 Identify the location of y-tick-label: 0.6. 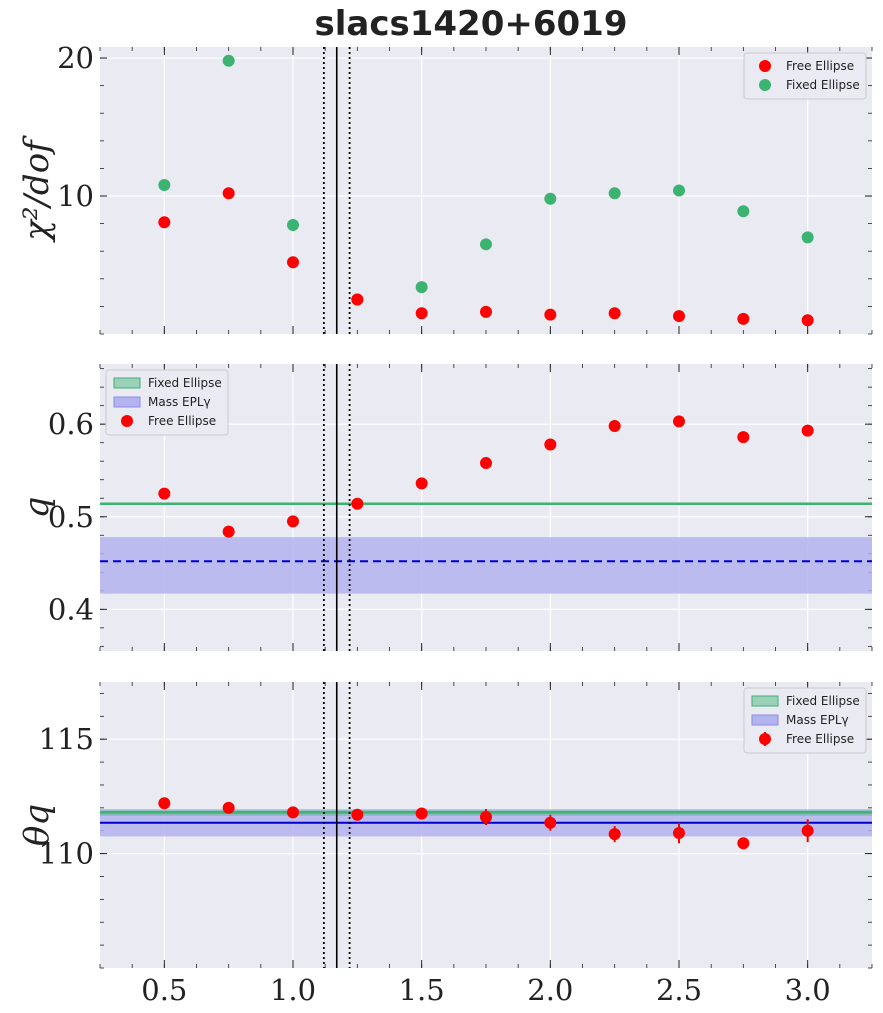
(71, 424).